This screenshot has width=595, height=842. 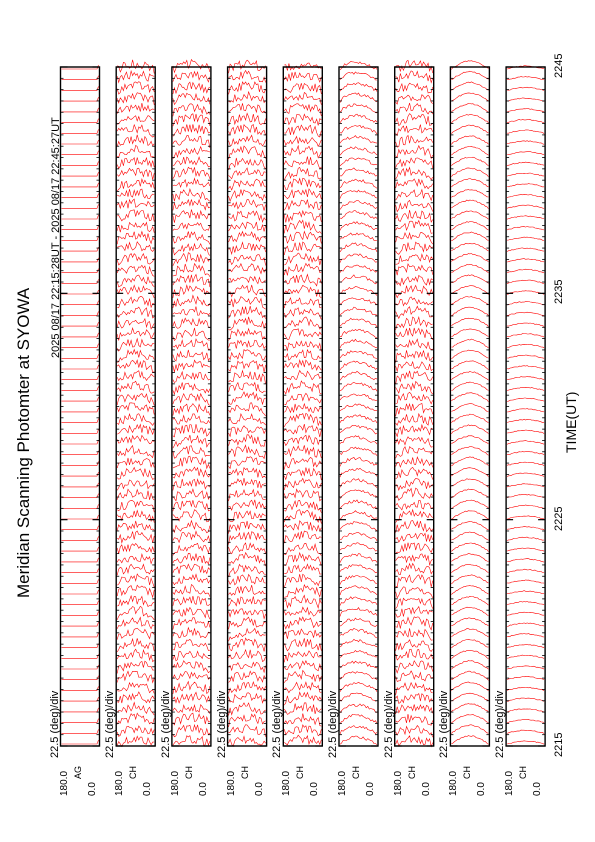 What do you see at coordinates (244, 772) in the screenshot?
I see `panel-4-channel-label: CH` at bounding box center [244, 772].